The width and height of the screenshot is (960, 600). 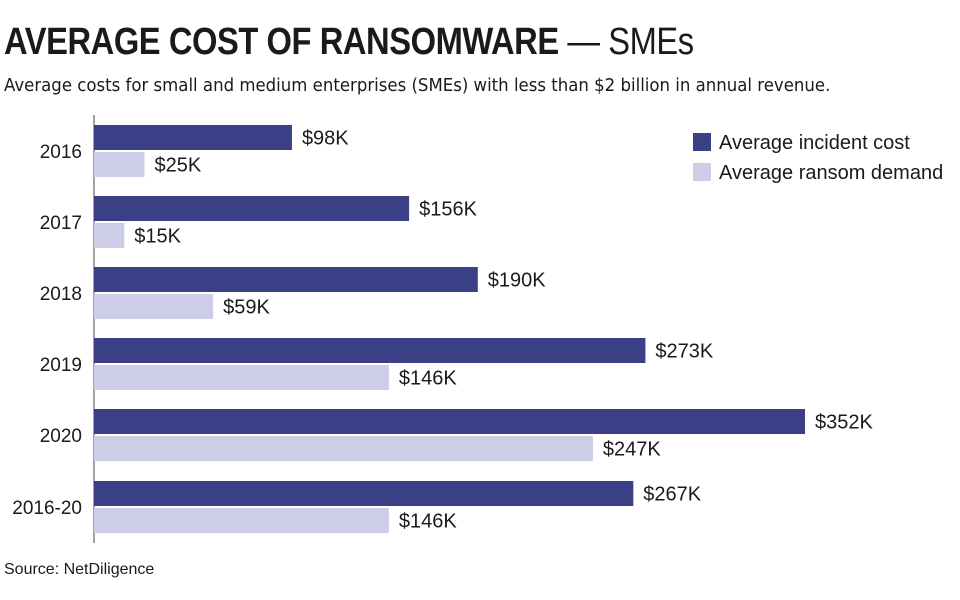 What do you see at coordinates (47, 508) in the screenshot?
I see `category-label: 2016-20` at bounding box center [47, 508].